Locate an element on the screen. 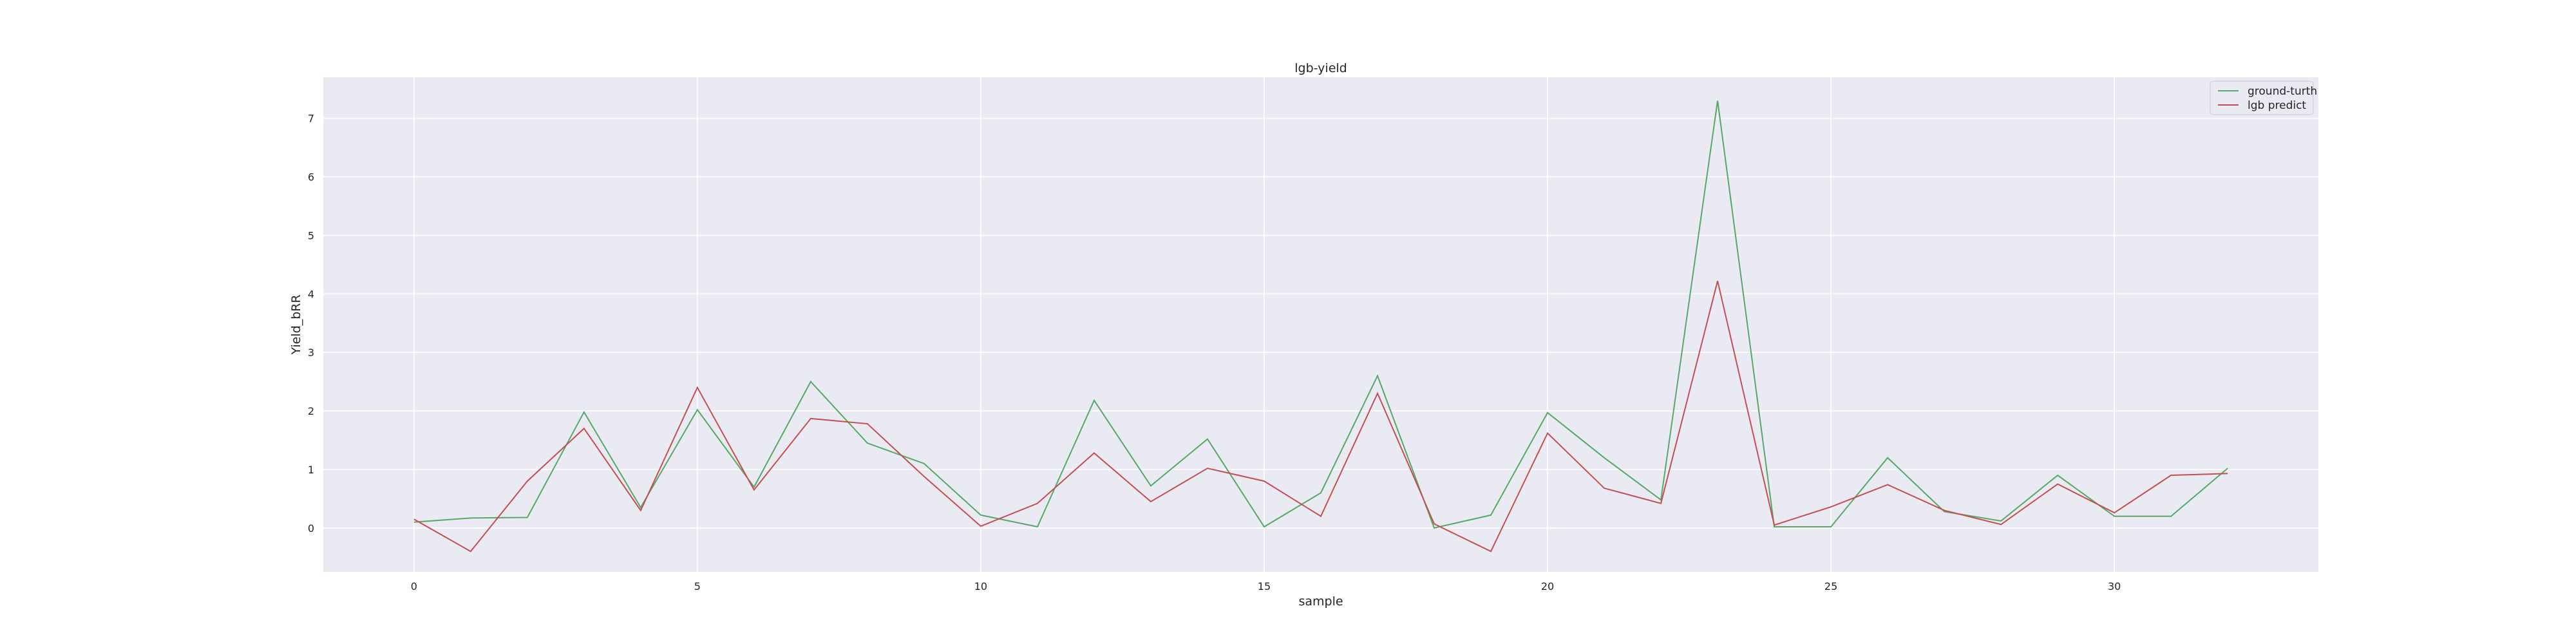  x-tick-label: 30 is located at coordinates (2114, 586).